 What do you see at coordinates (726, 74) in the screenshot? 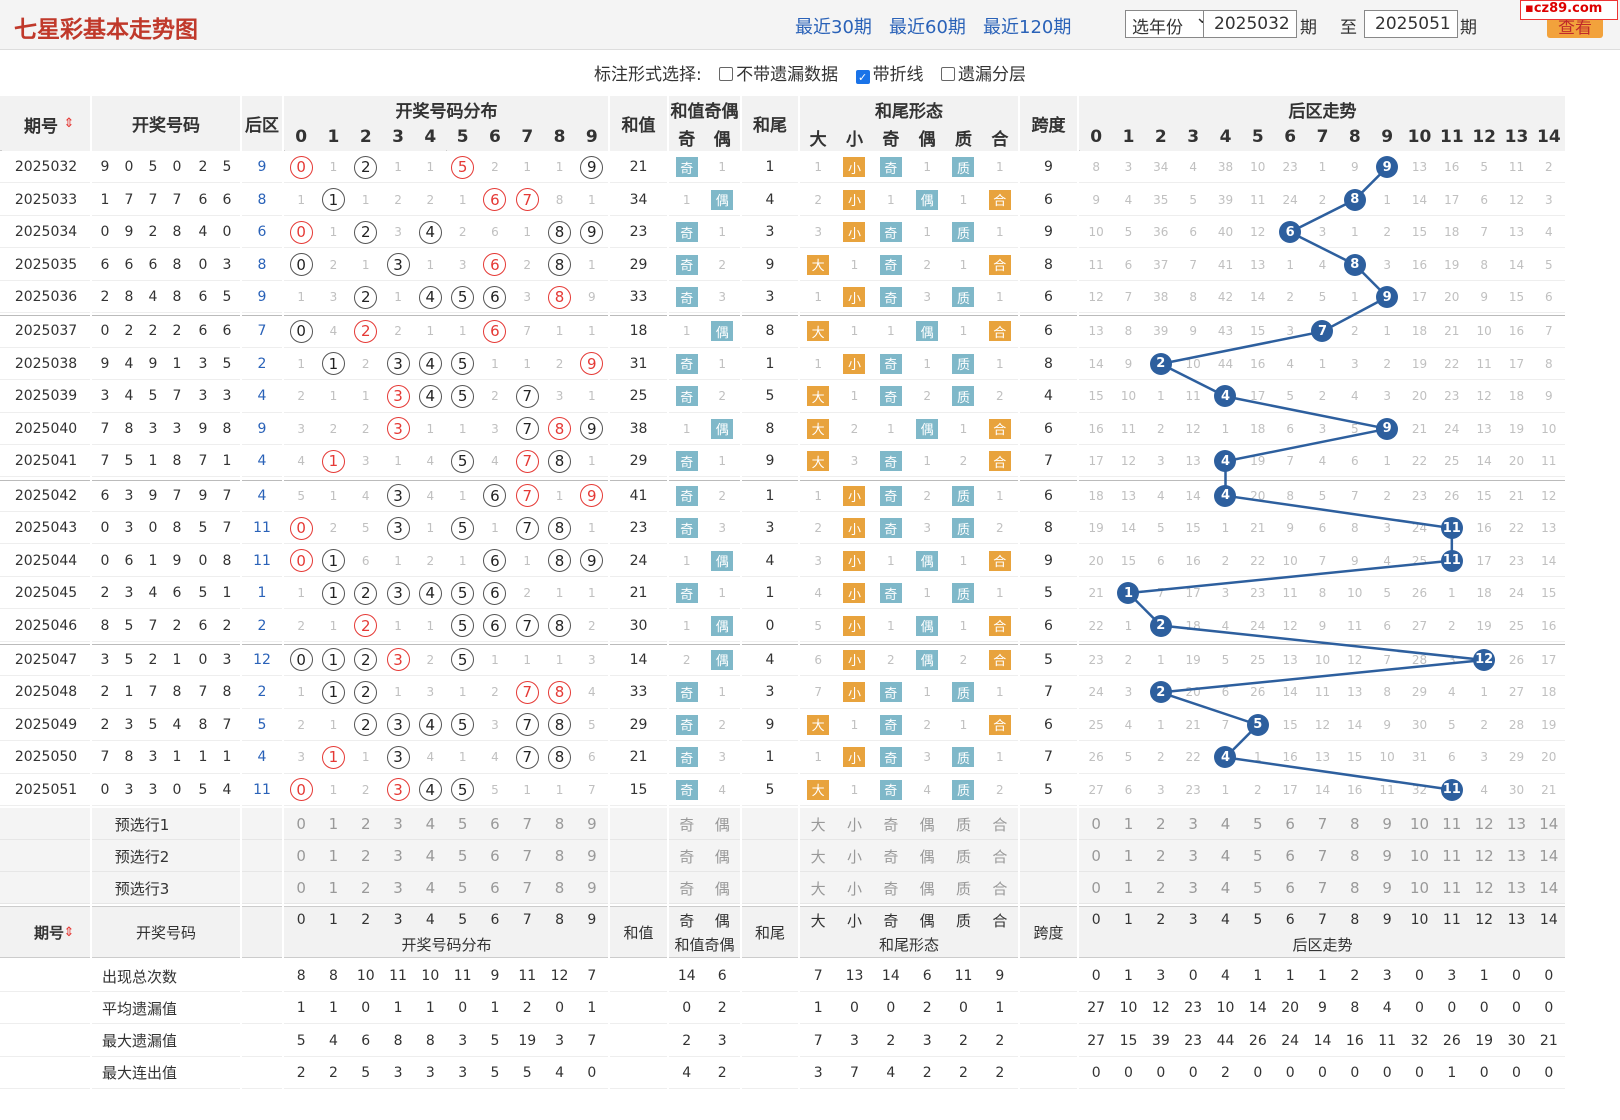
I see `no-omission-checkbox` at bounding box center [726, 74].